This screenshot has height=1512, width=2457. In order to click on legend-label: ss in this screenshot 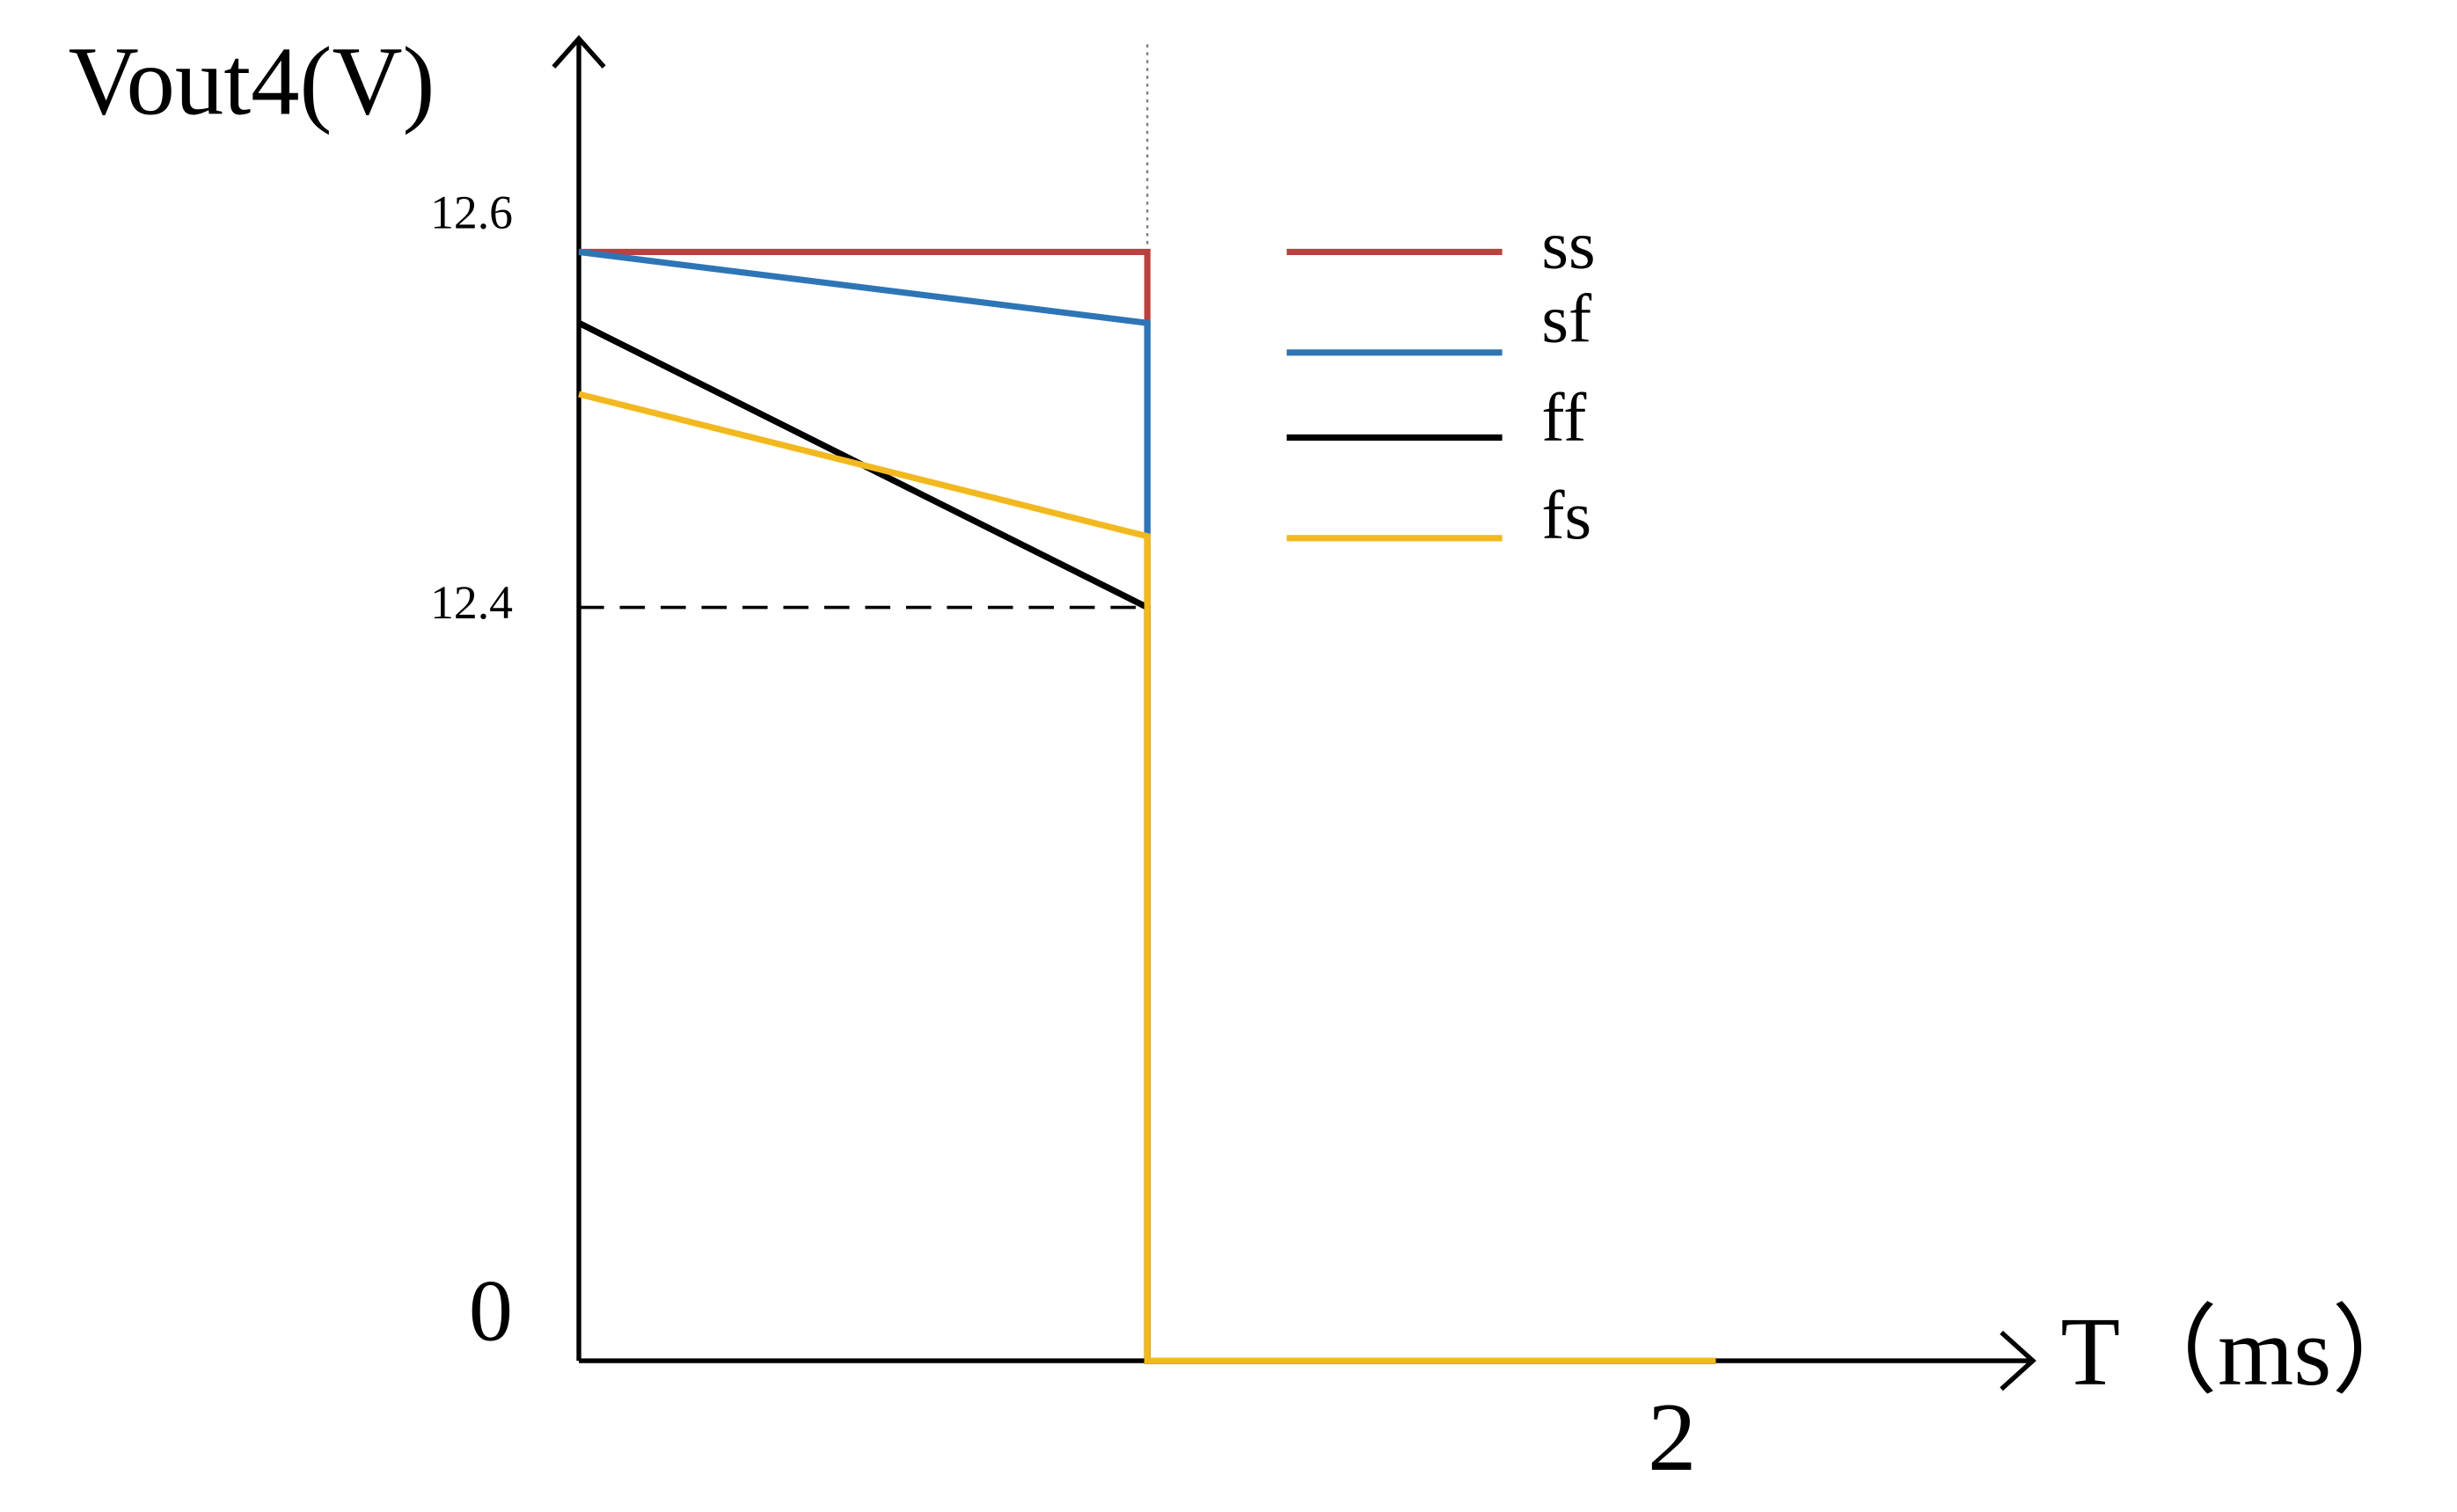, I will do `click(1568, 245)`.